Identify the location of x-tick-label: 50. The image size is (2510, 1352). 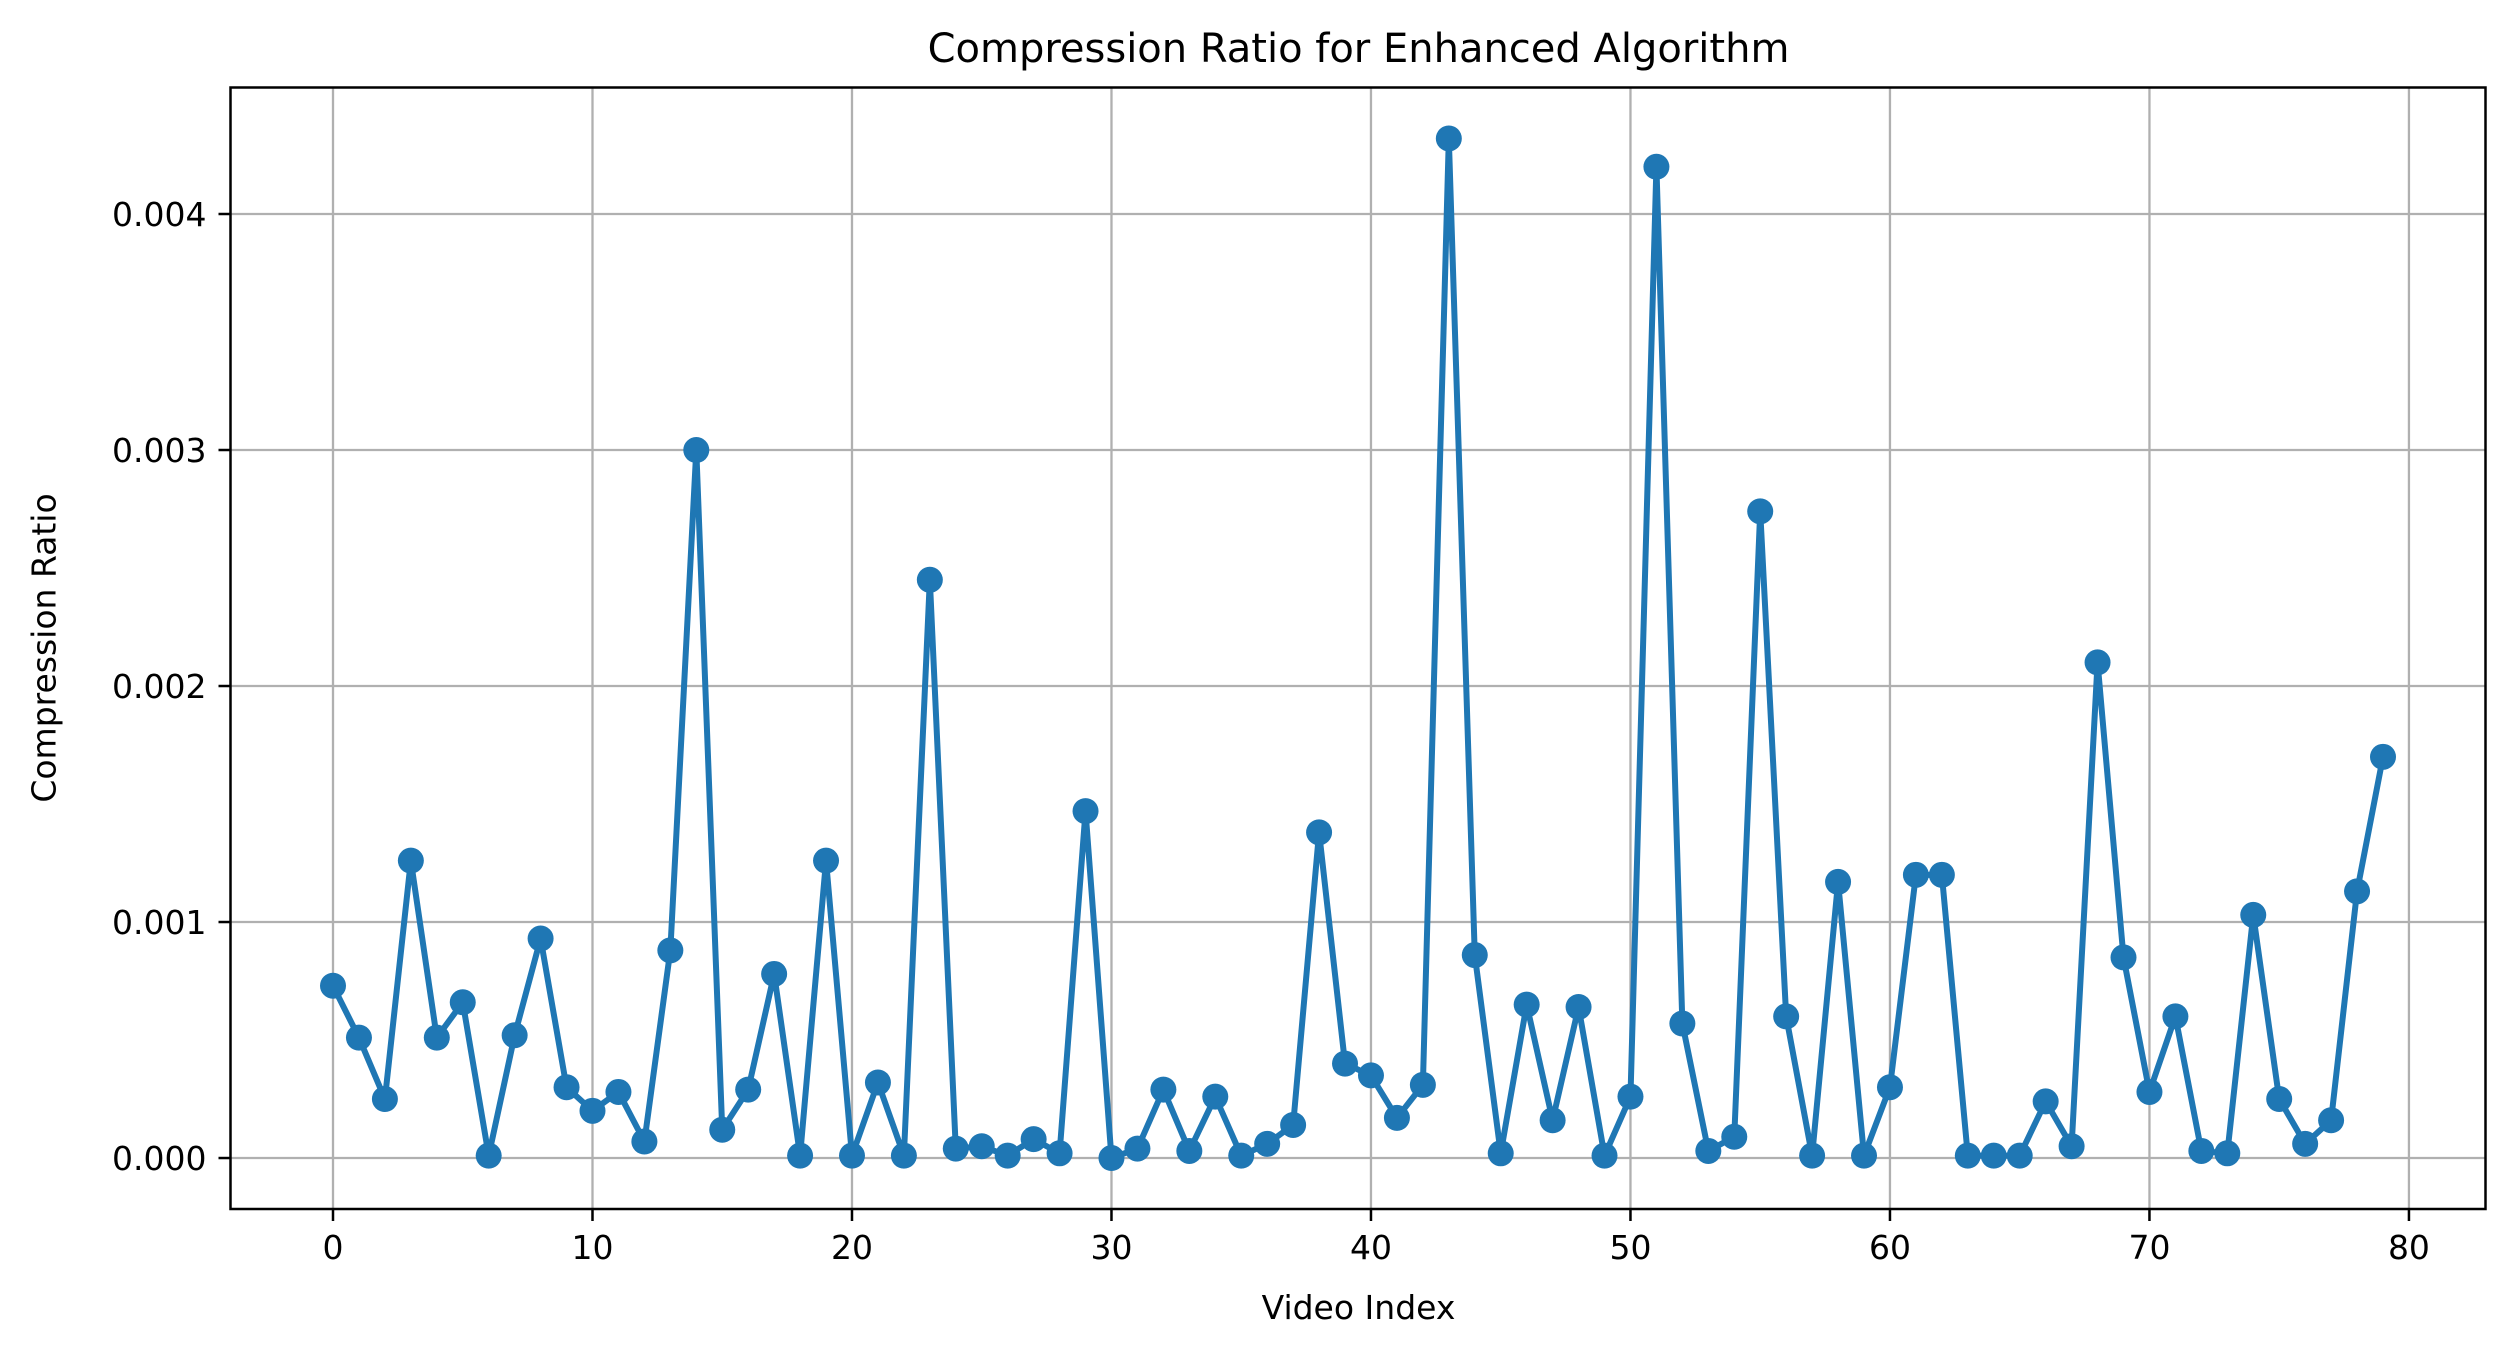
(1630, 1247).